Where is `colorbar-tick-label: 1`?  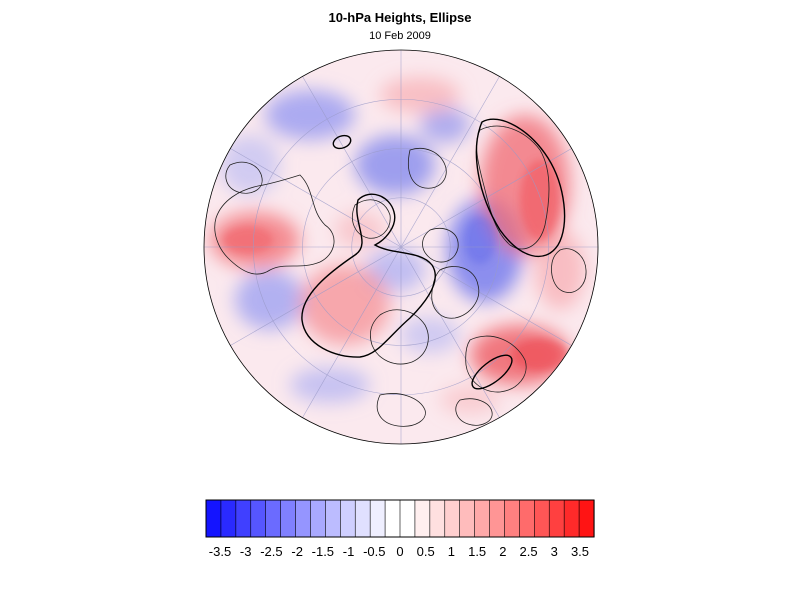
colorbar-tick-label: 1 is located at coordinates (451, 551).